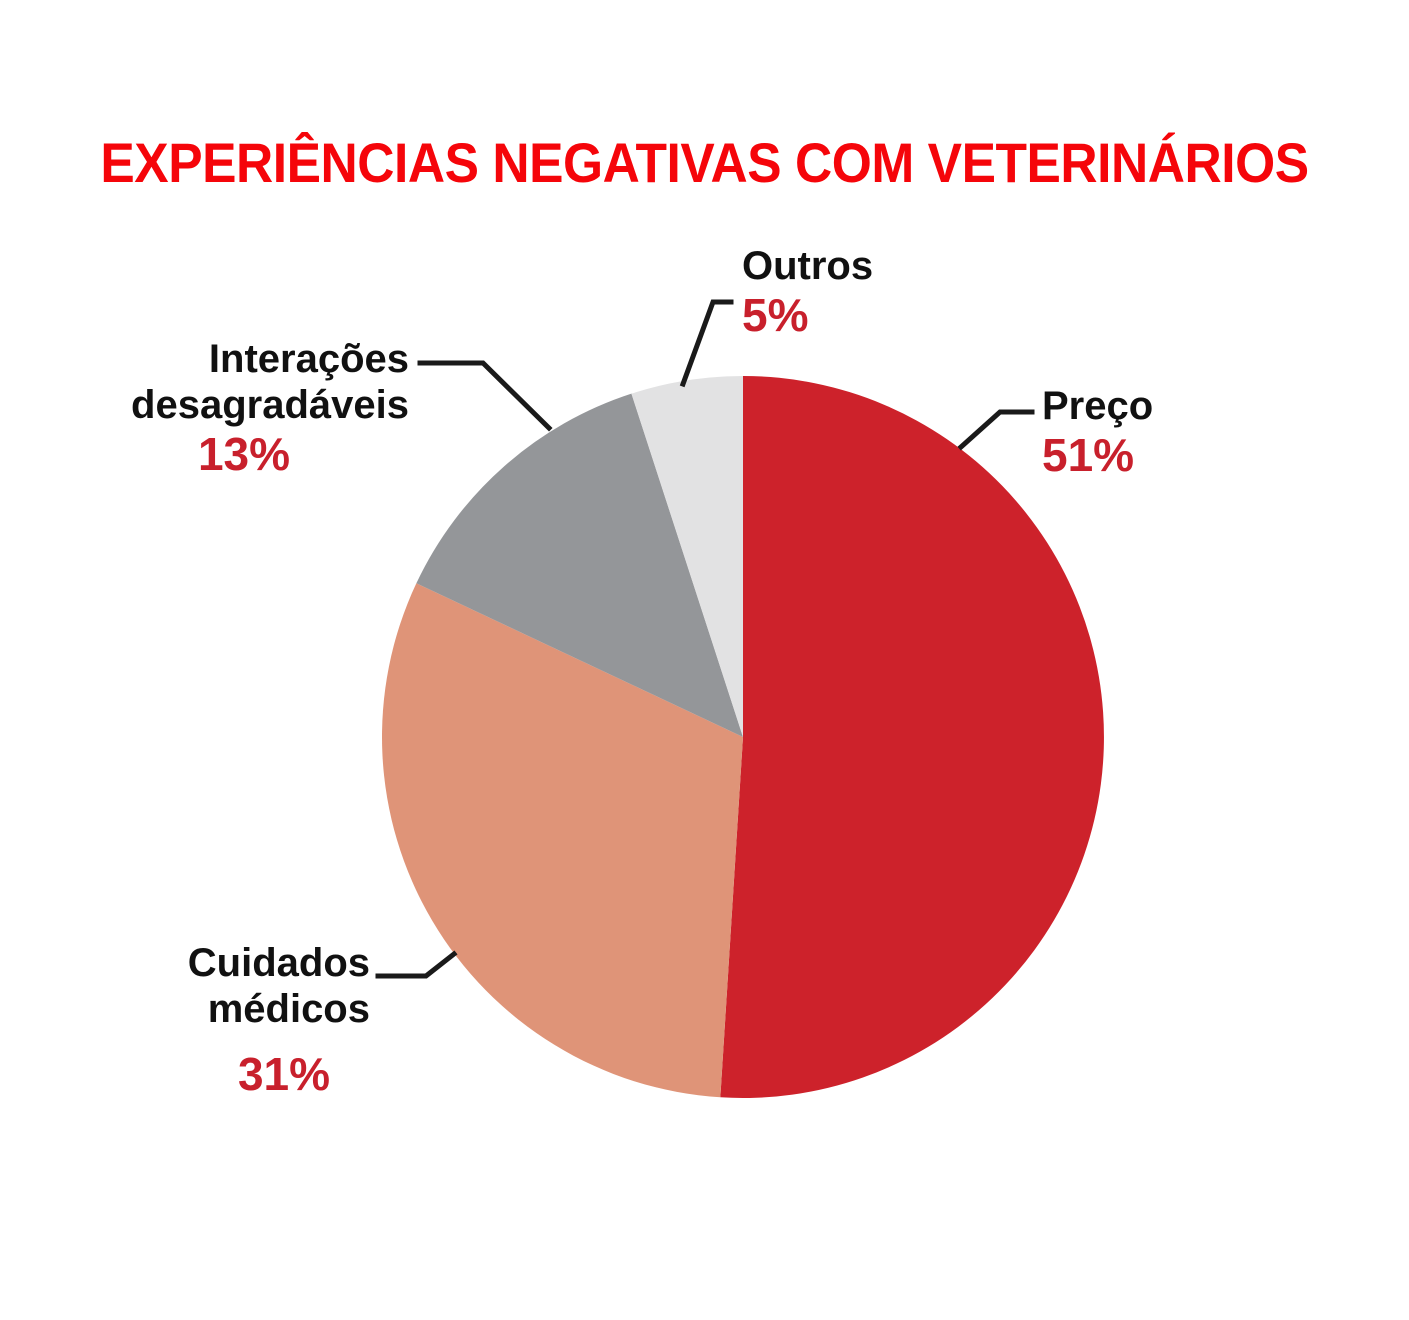  I want to click on callout-cuidados-label-line1: Cuidados, so click(278, 963).